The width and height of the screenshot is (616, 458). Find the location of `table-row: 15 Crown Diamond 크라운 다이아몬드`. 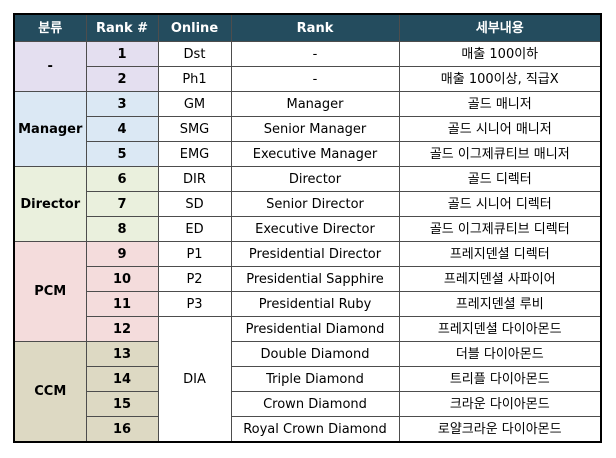

table-row: 15 Crown Diamond 크라운 다이아몬드 is located at coordinates (308, 404).